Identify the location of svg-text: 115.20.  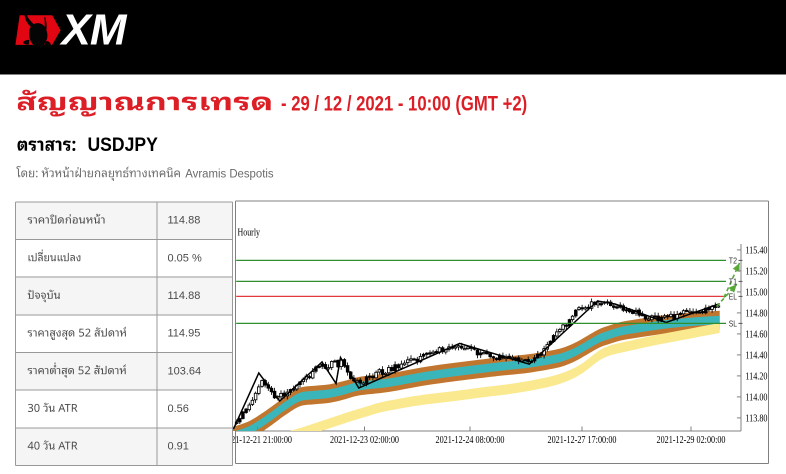
(756, 272).